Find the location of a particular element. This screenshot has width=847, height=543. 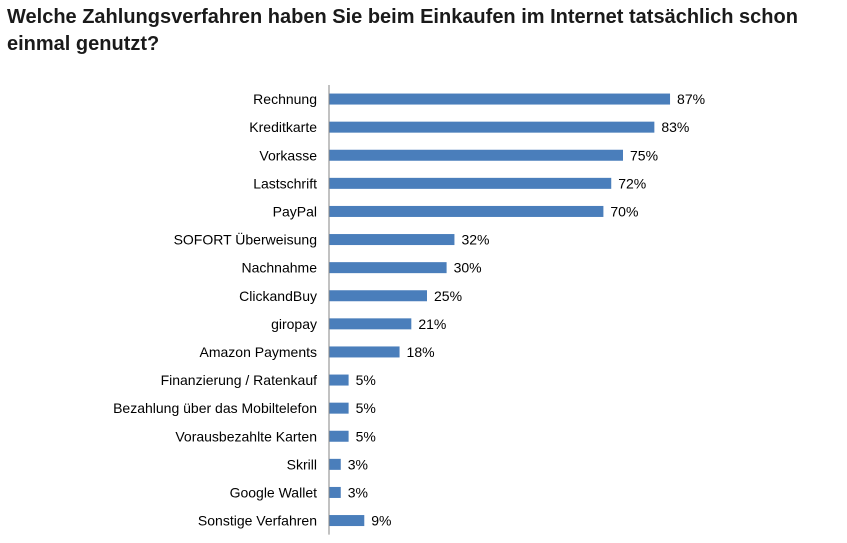

category-label: SOFORT Überweisung is located at coordinates (245, 239).